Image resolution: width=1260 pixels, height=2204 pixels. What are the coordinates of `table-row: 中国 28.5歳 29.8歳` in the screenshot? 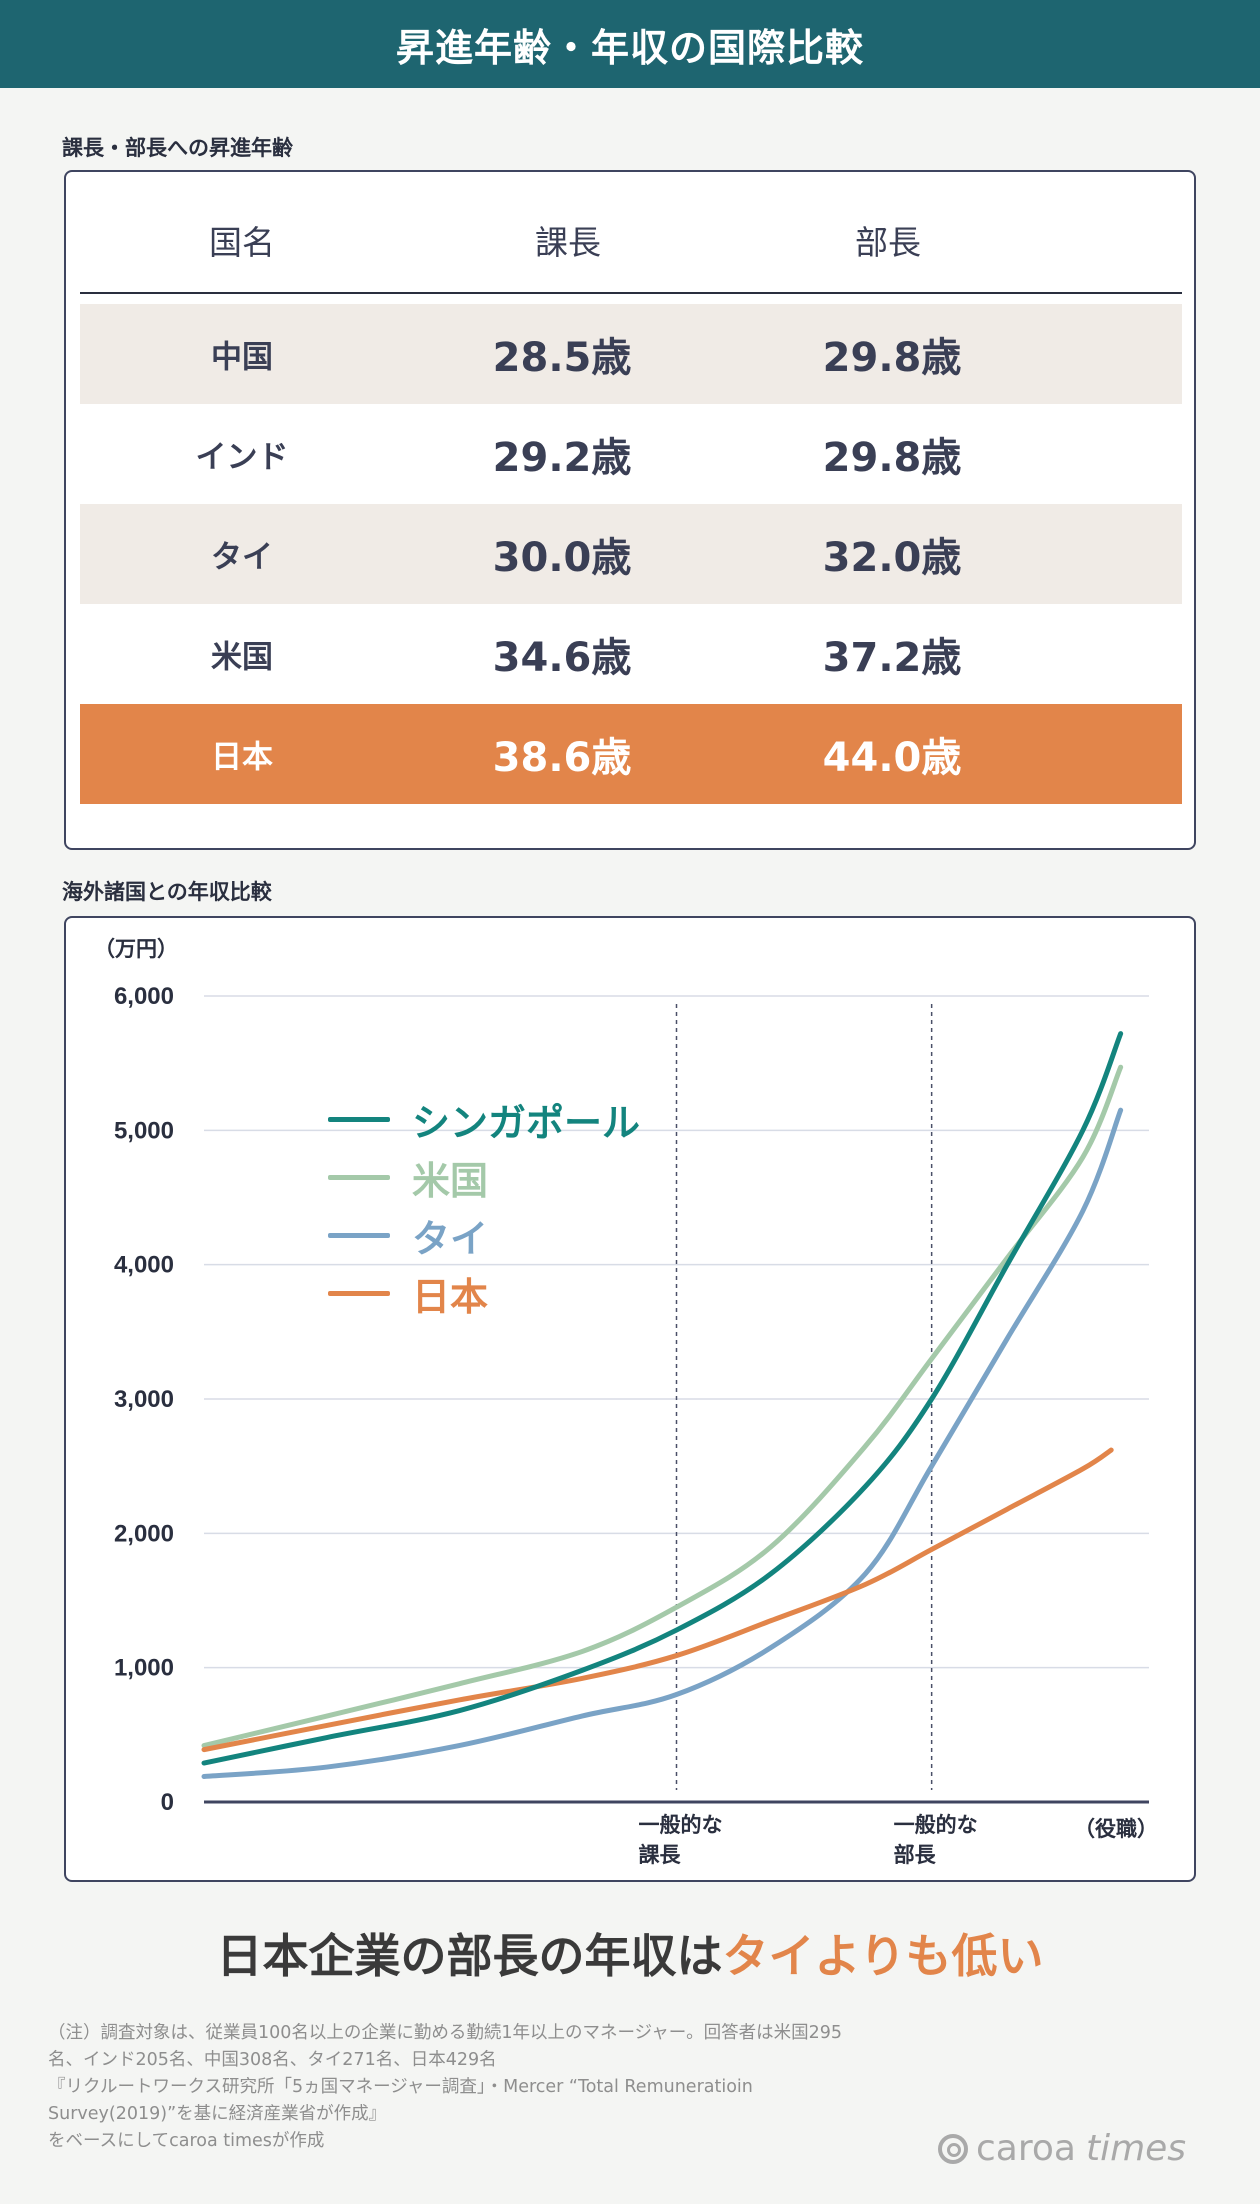 It's located at (631, 354).